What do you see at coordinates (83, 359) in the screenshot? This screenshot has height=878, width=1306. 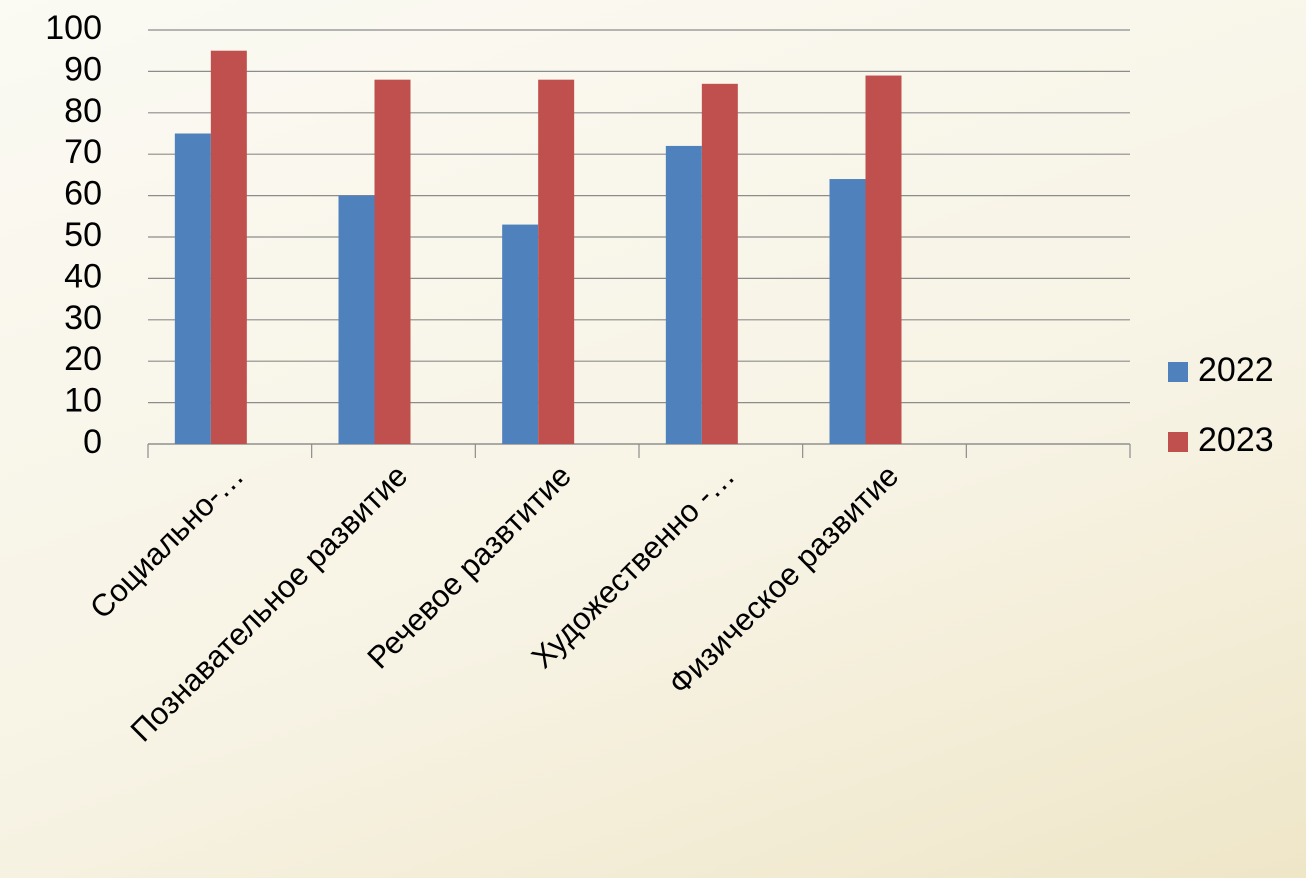 I see `y-tick-label: 20` at bounding box center [83, 359].